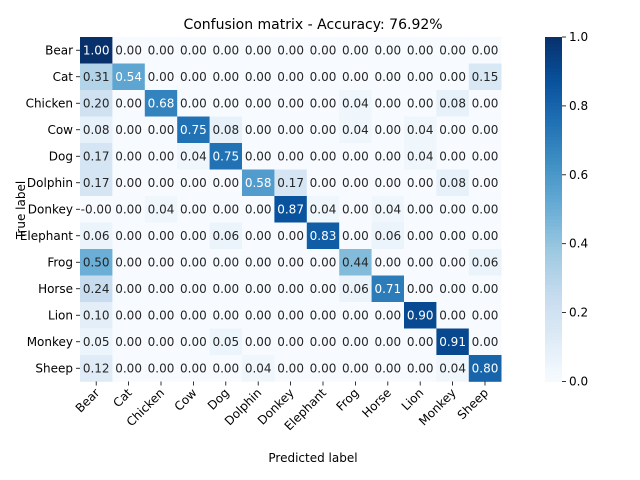 This screenshot has width=640, height=480. Describe the element at coordinates (420, 156) in the screenshot. I see `heatmap-cell-label: 0.04` at that location.